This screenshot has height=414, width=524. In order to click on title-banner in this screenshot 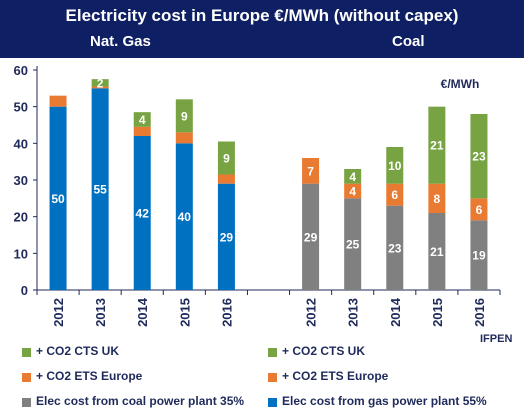, I will do `click(262, 29)`.